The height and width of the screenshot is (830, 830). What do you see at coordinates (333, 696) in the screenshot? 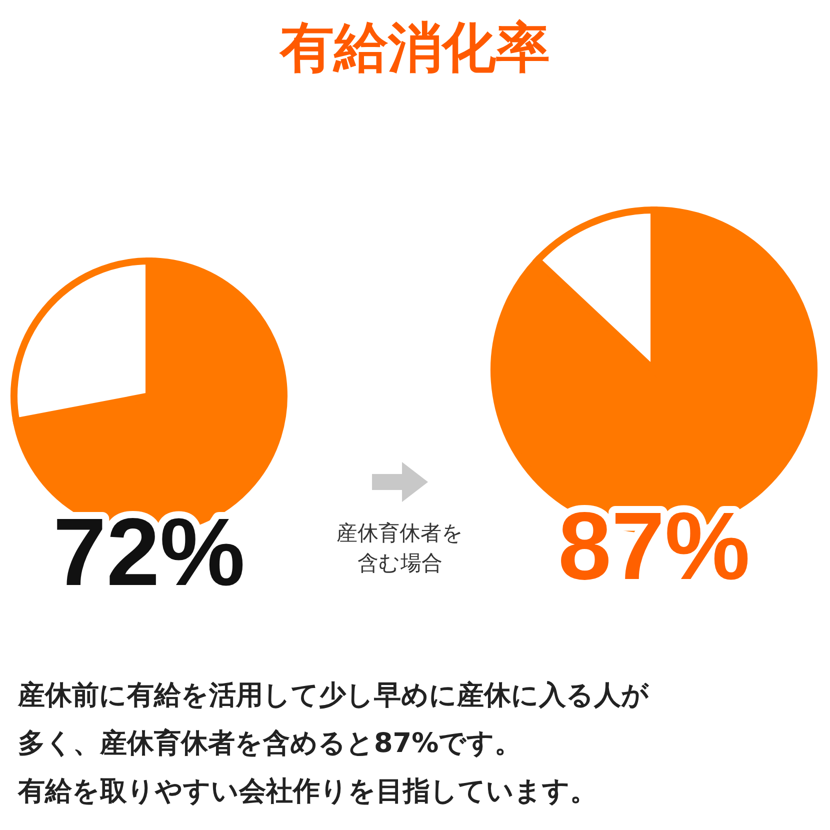
I see `text: 産休前に有給を活用して少し早めに産休に入る人が` at bounding box center [333, 696].